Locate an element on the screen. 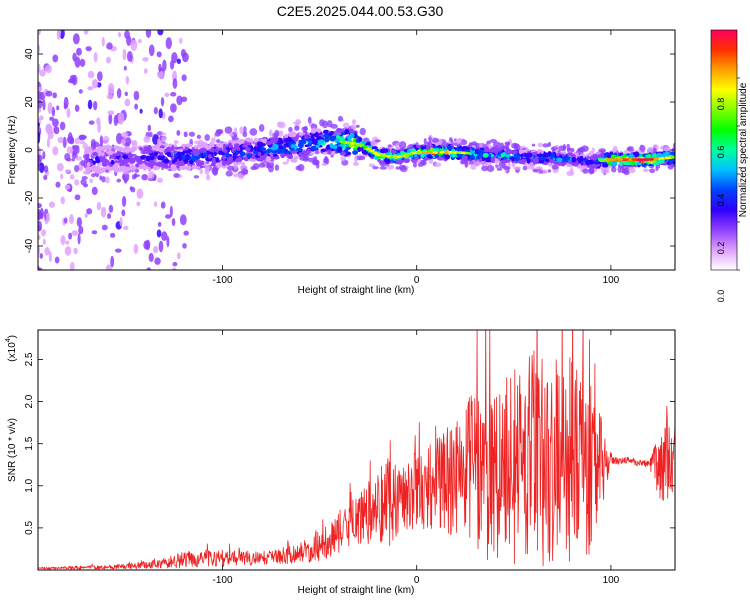 The height and width of the screenshot is (600, 750). y-tick-label: -20 is located at coordinates (29, 197).